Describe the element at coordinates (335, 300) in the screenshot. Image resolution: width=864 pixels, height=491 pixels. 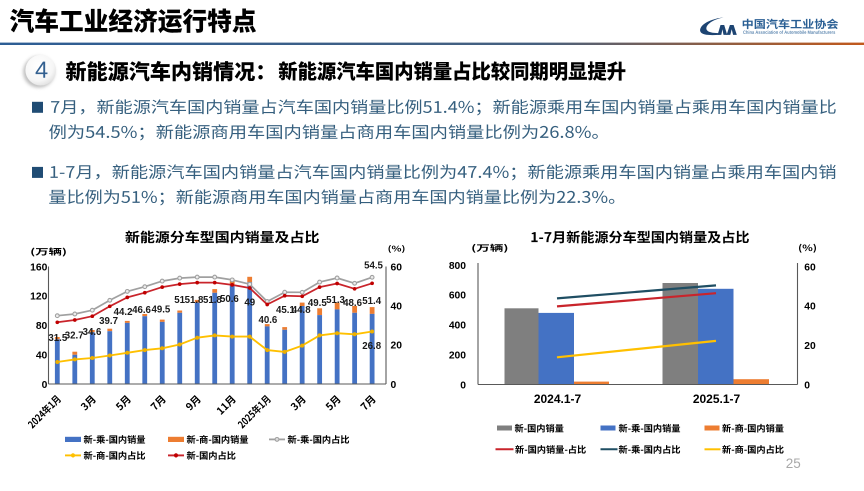
I see `svg-text: 51.3` at that location.